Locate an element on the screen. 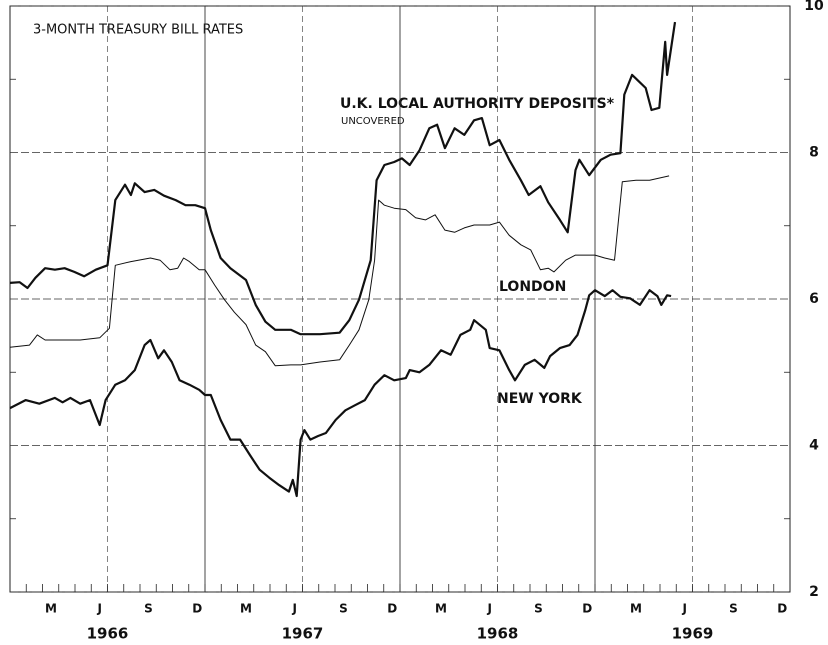 This screenshot has height=645, width=828. year-label: 1968 is located at coordinates (498, 634).